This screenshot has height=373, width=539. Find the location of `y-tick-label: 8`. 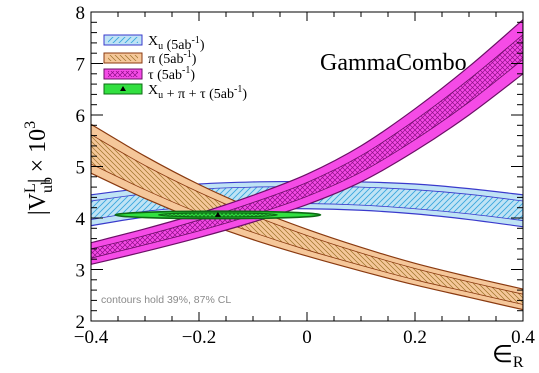

y-tick-label: 8 is located at coordinates (81, 13).